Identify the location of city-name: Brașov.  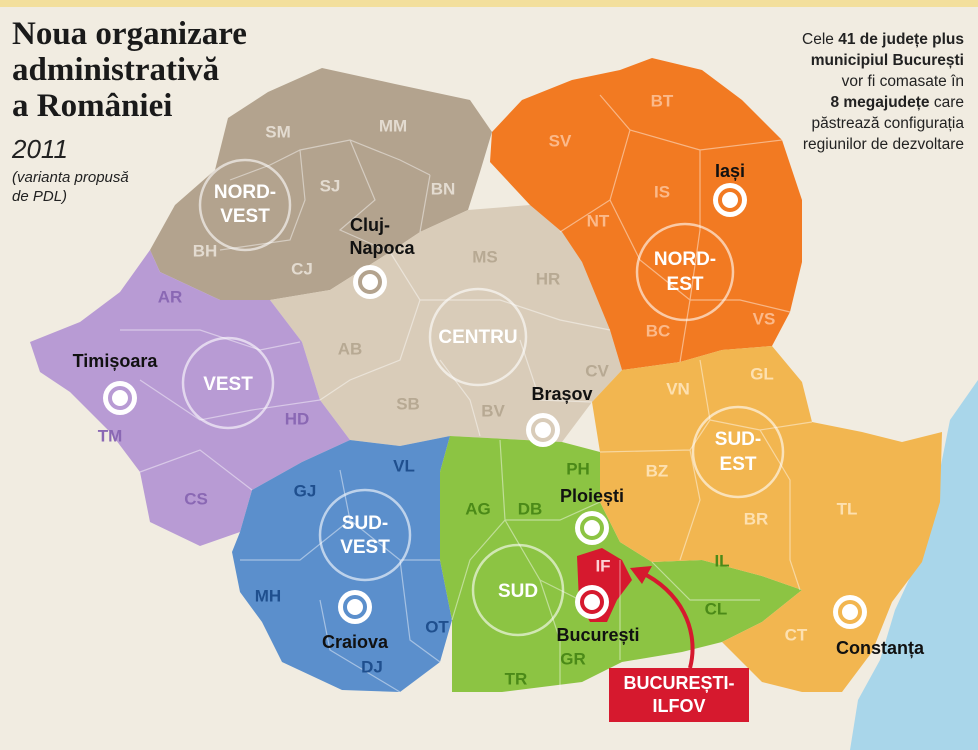
(561, 394).